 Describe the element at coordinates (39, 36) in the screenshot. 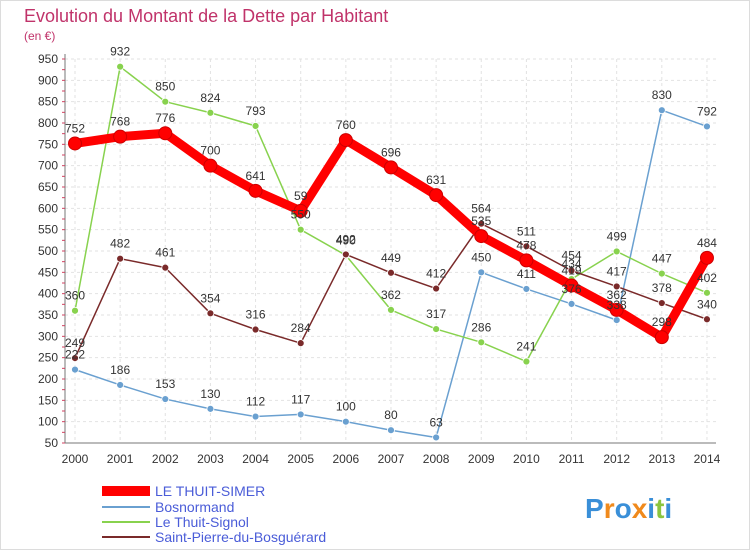

I see `unit-label: (en €)` at that location.